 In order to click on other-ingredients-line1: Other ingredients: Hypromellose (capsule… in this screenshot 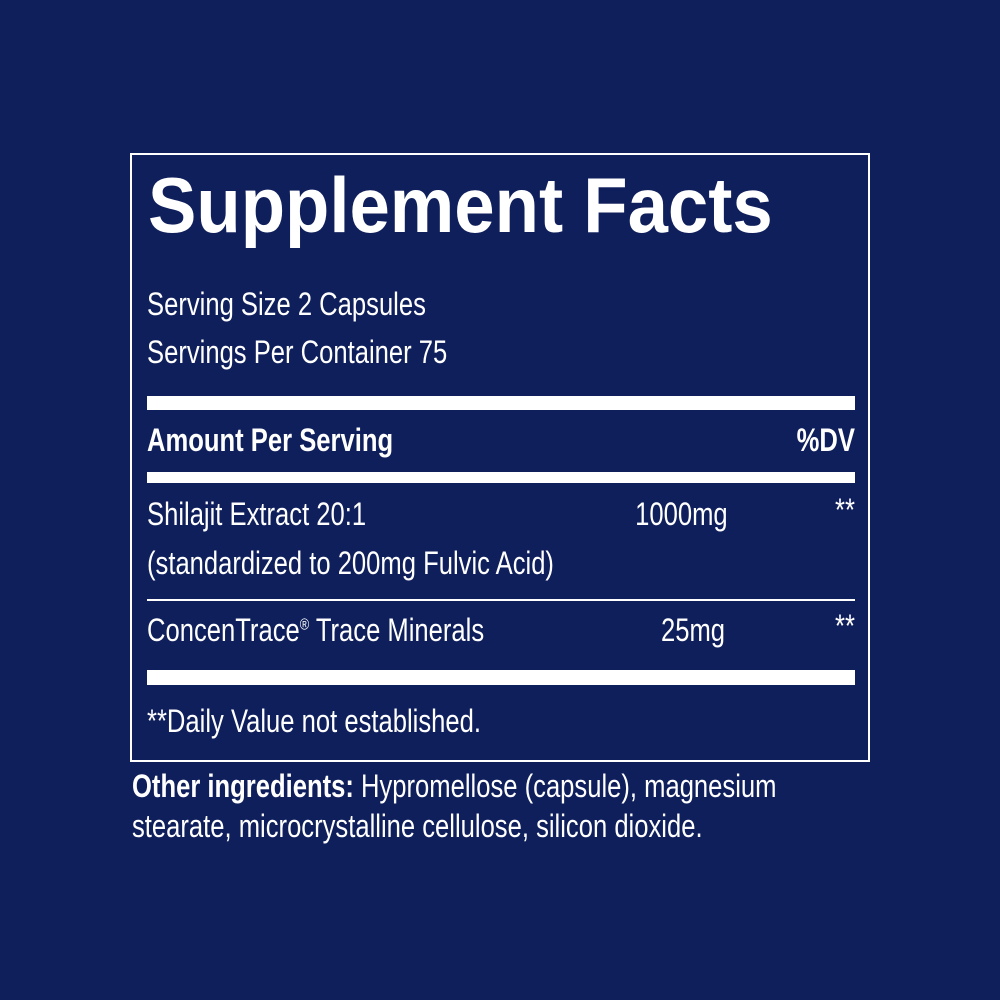, I will do `click(454, 786)`.